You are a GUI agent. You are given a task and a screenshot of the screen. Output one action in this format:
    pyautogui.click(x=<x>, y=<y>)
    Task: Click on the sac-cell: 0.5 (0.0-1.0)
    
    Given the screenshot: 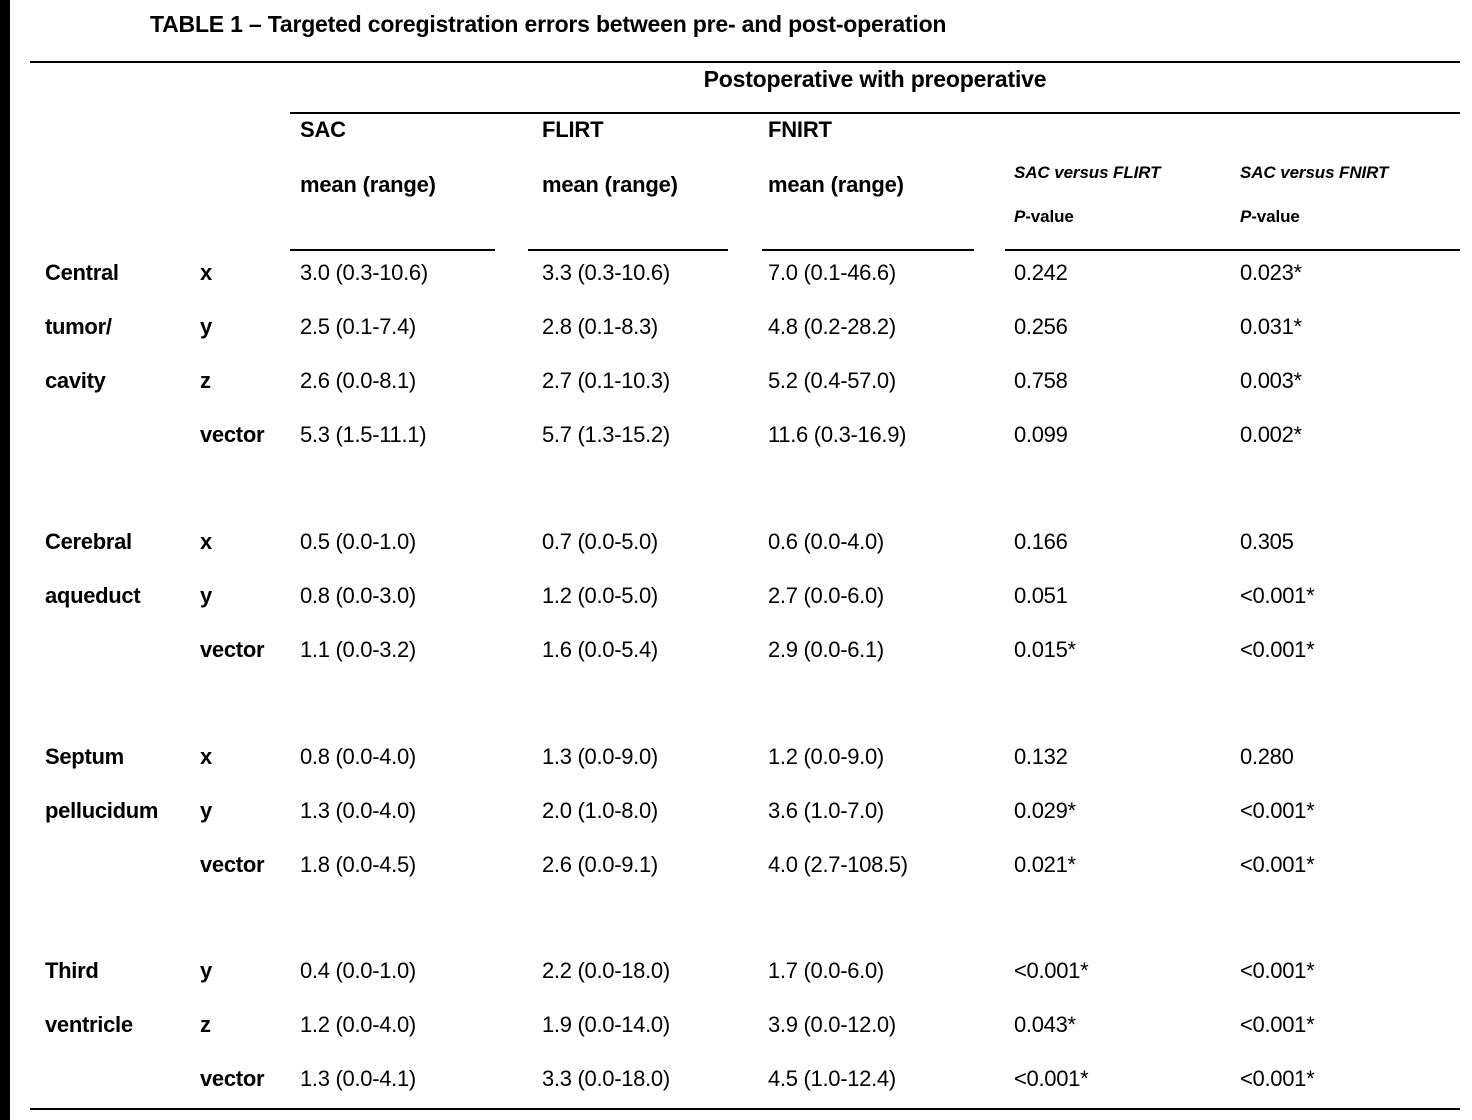 What is the action you would take?
    pyautogui.click(x=358, y=541)
    